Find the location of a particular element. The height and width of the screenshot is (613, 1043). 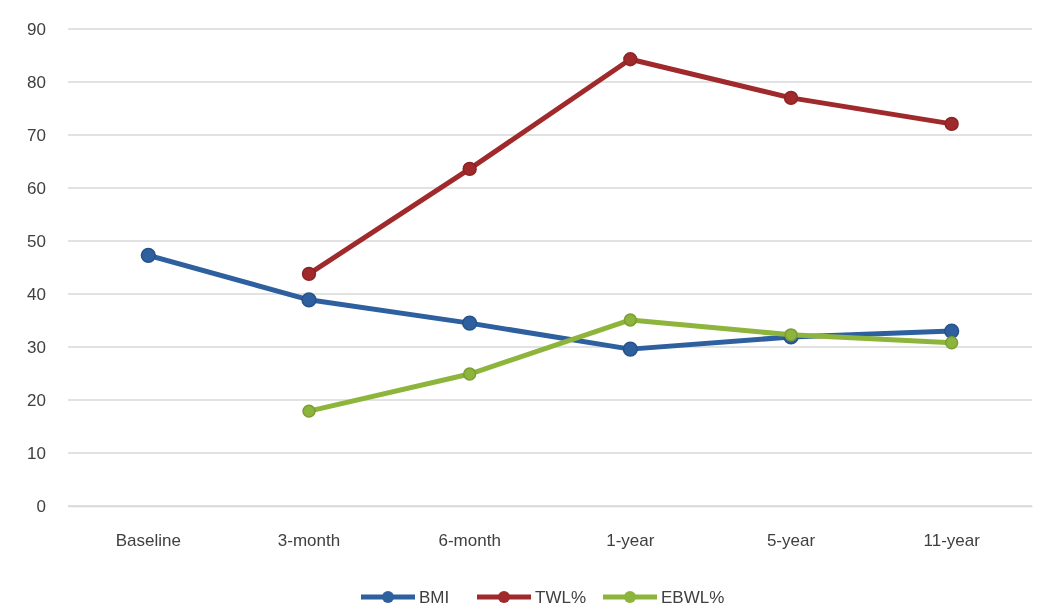

x-tick-label: 11-year is located at coordinates (952, 541).